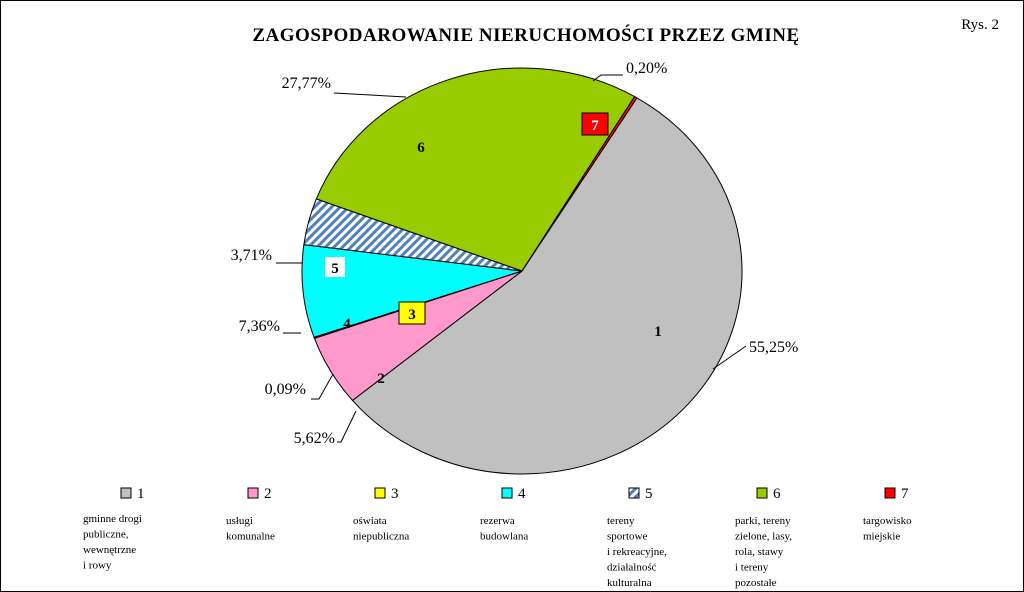 The image size is (1024, 592). I want to click on legend-number-2: 2, so click(268, 494).